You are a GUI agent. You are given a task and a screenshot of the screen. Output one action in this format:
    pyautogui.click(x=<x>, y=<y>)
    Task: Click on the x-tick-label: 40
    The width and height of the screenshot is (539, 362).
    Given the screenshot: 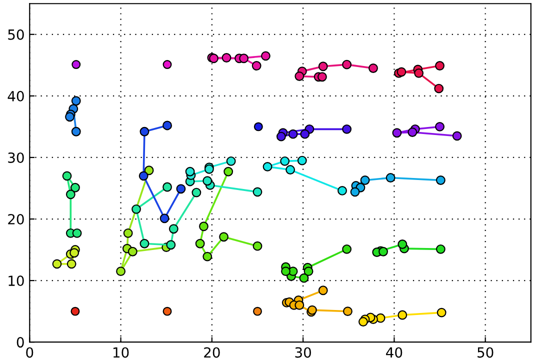 What is the action you would take?
    pyautogui.click(x=394, y=352)
    